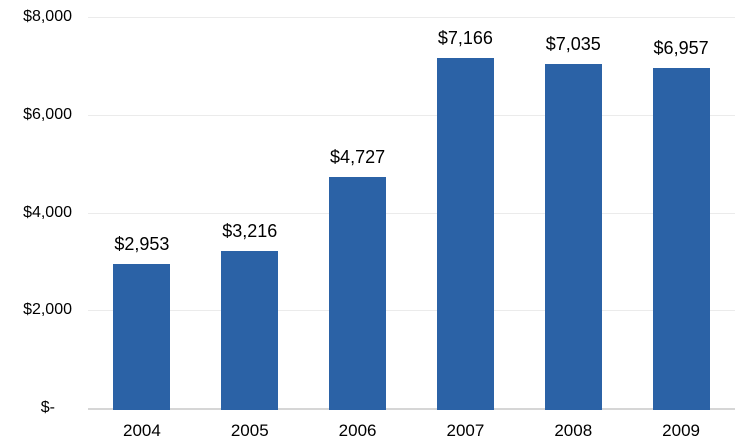  Describe the element at coordinates (465, 430) in the screenshot. I see `x-axis-tick-label: 2007` at that location.